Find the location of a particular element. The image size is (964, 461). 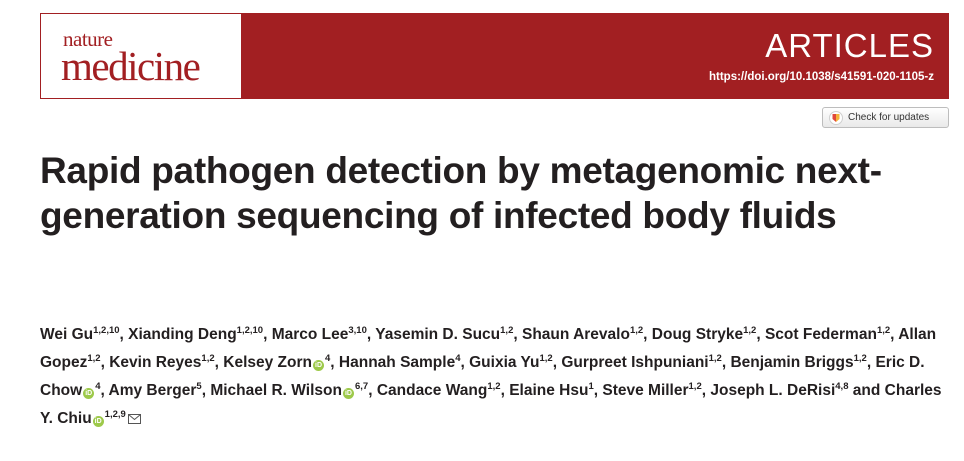

author: Wei Gu1,2,10 is located at coordinates (80, 334).